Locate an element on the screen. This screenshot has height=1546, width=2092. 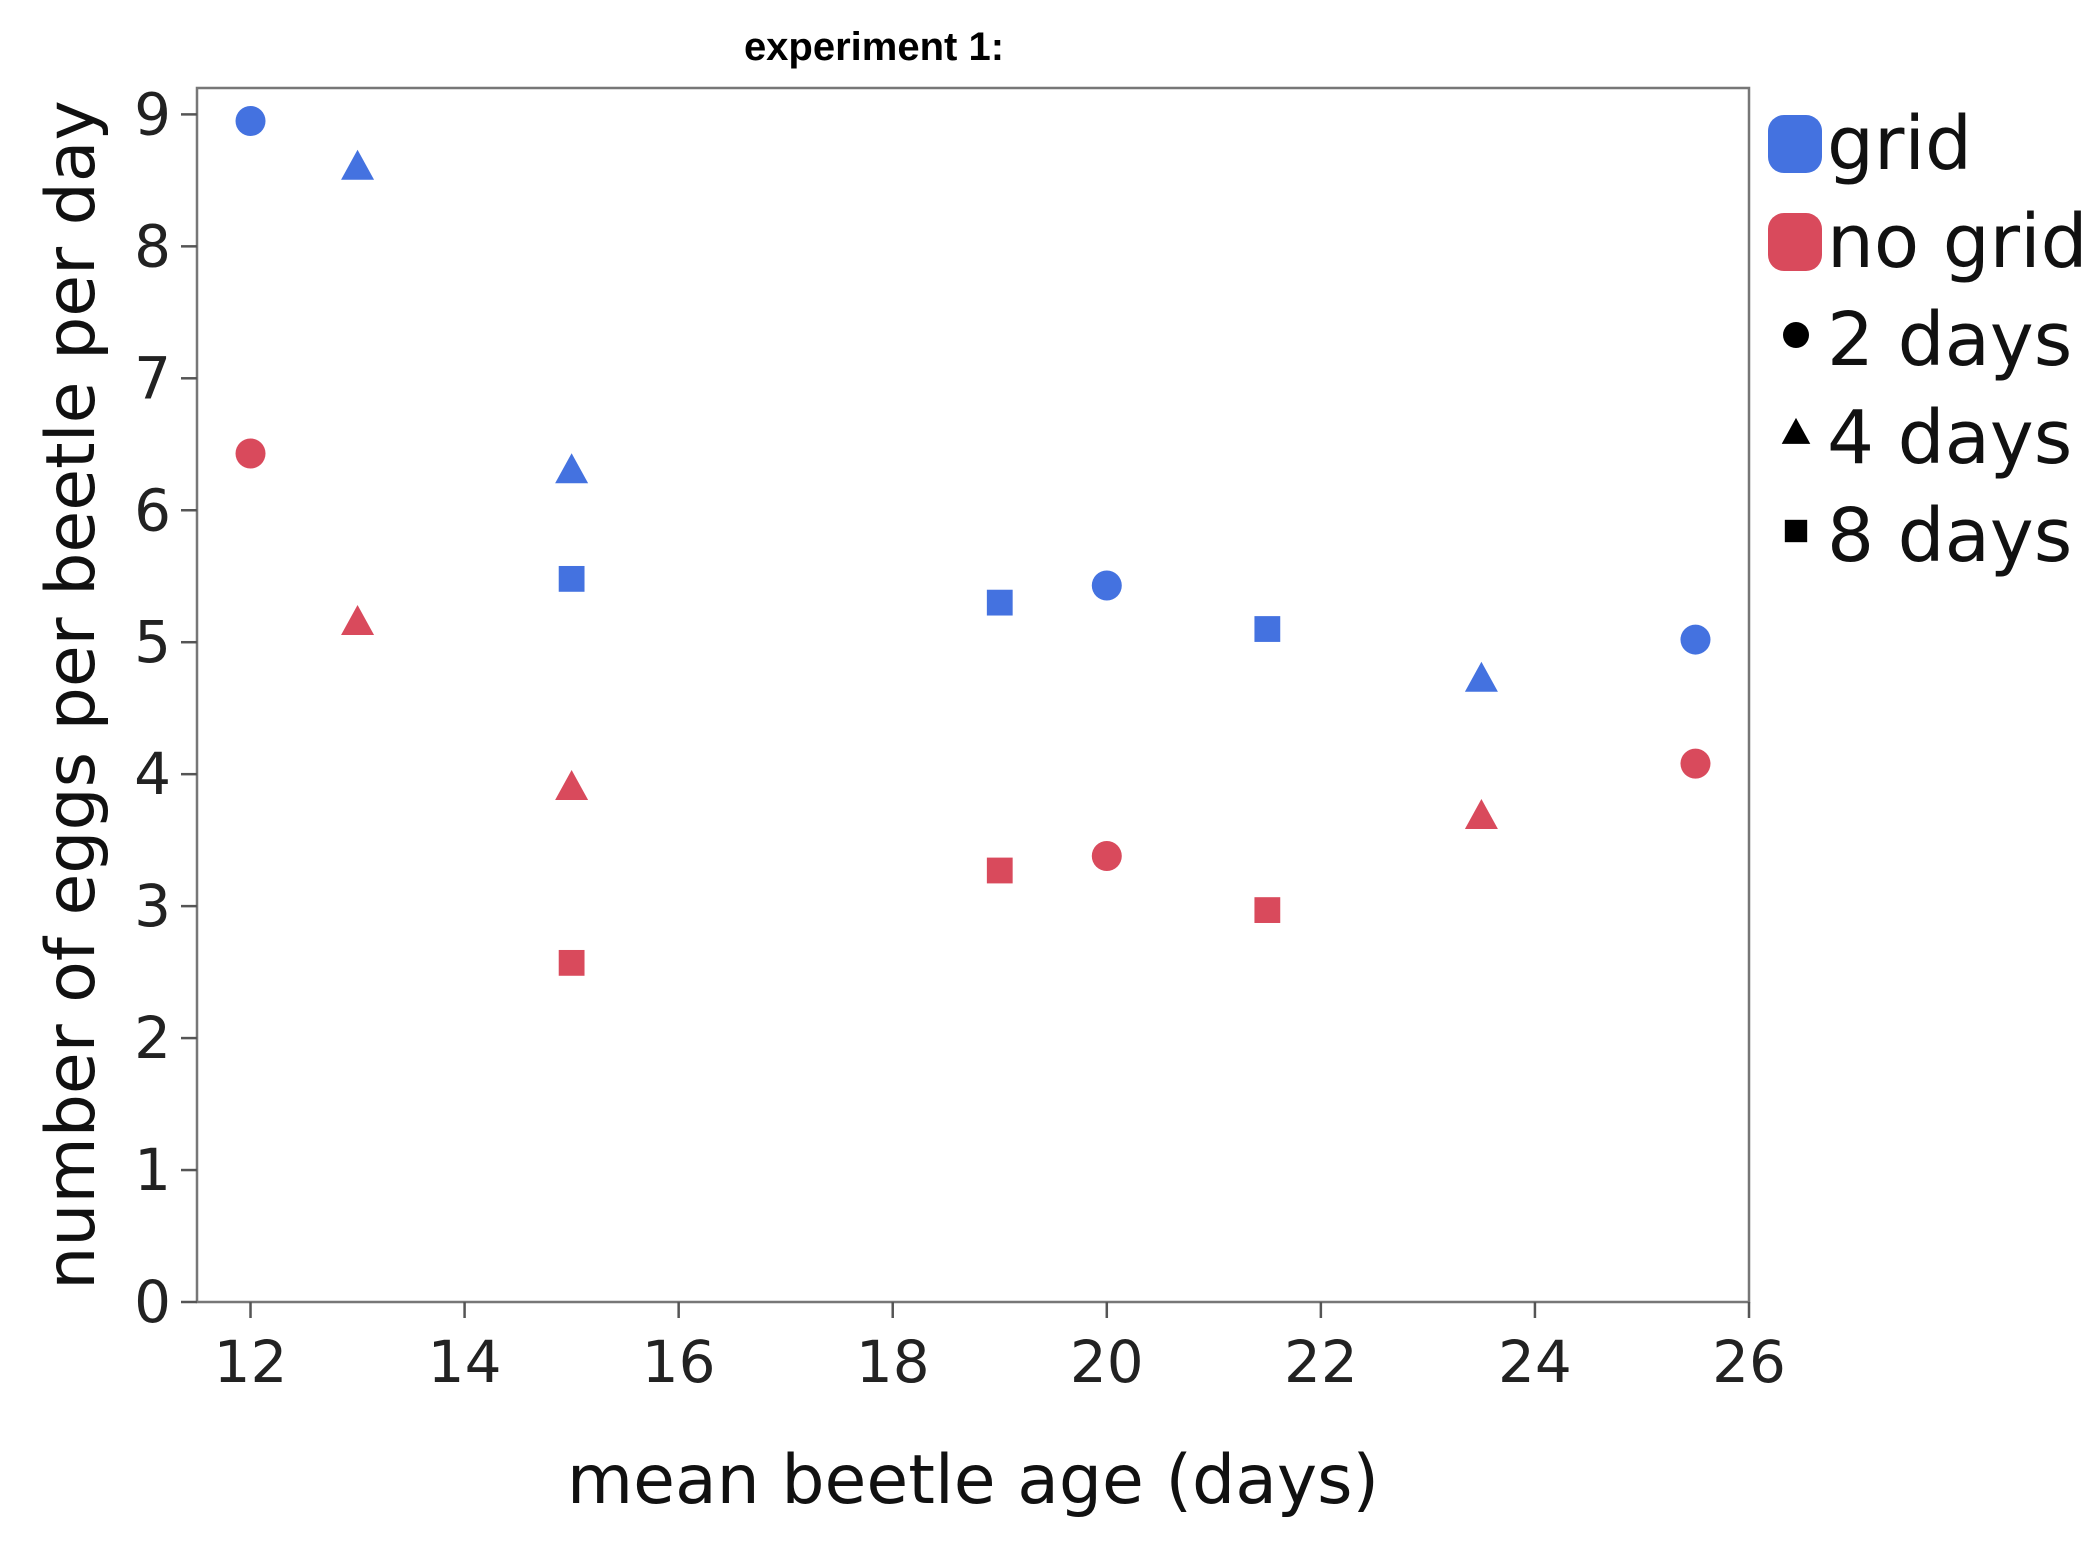
y-tick-label: 8 is located at coordinates (152, 246).